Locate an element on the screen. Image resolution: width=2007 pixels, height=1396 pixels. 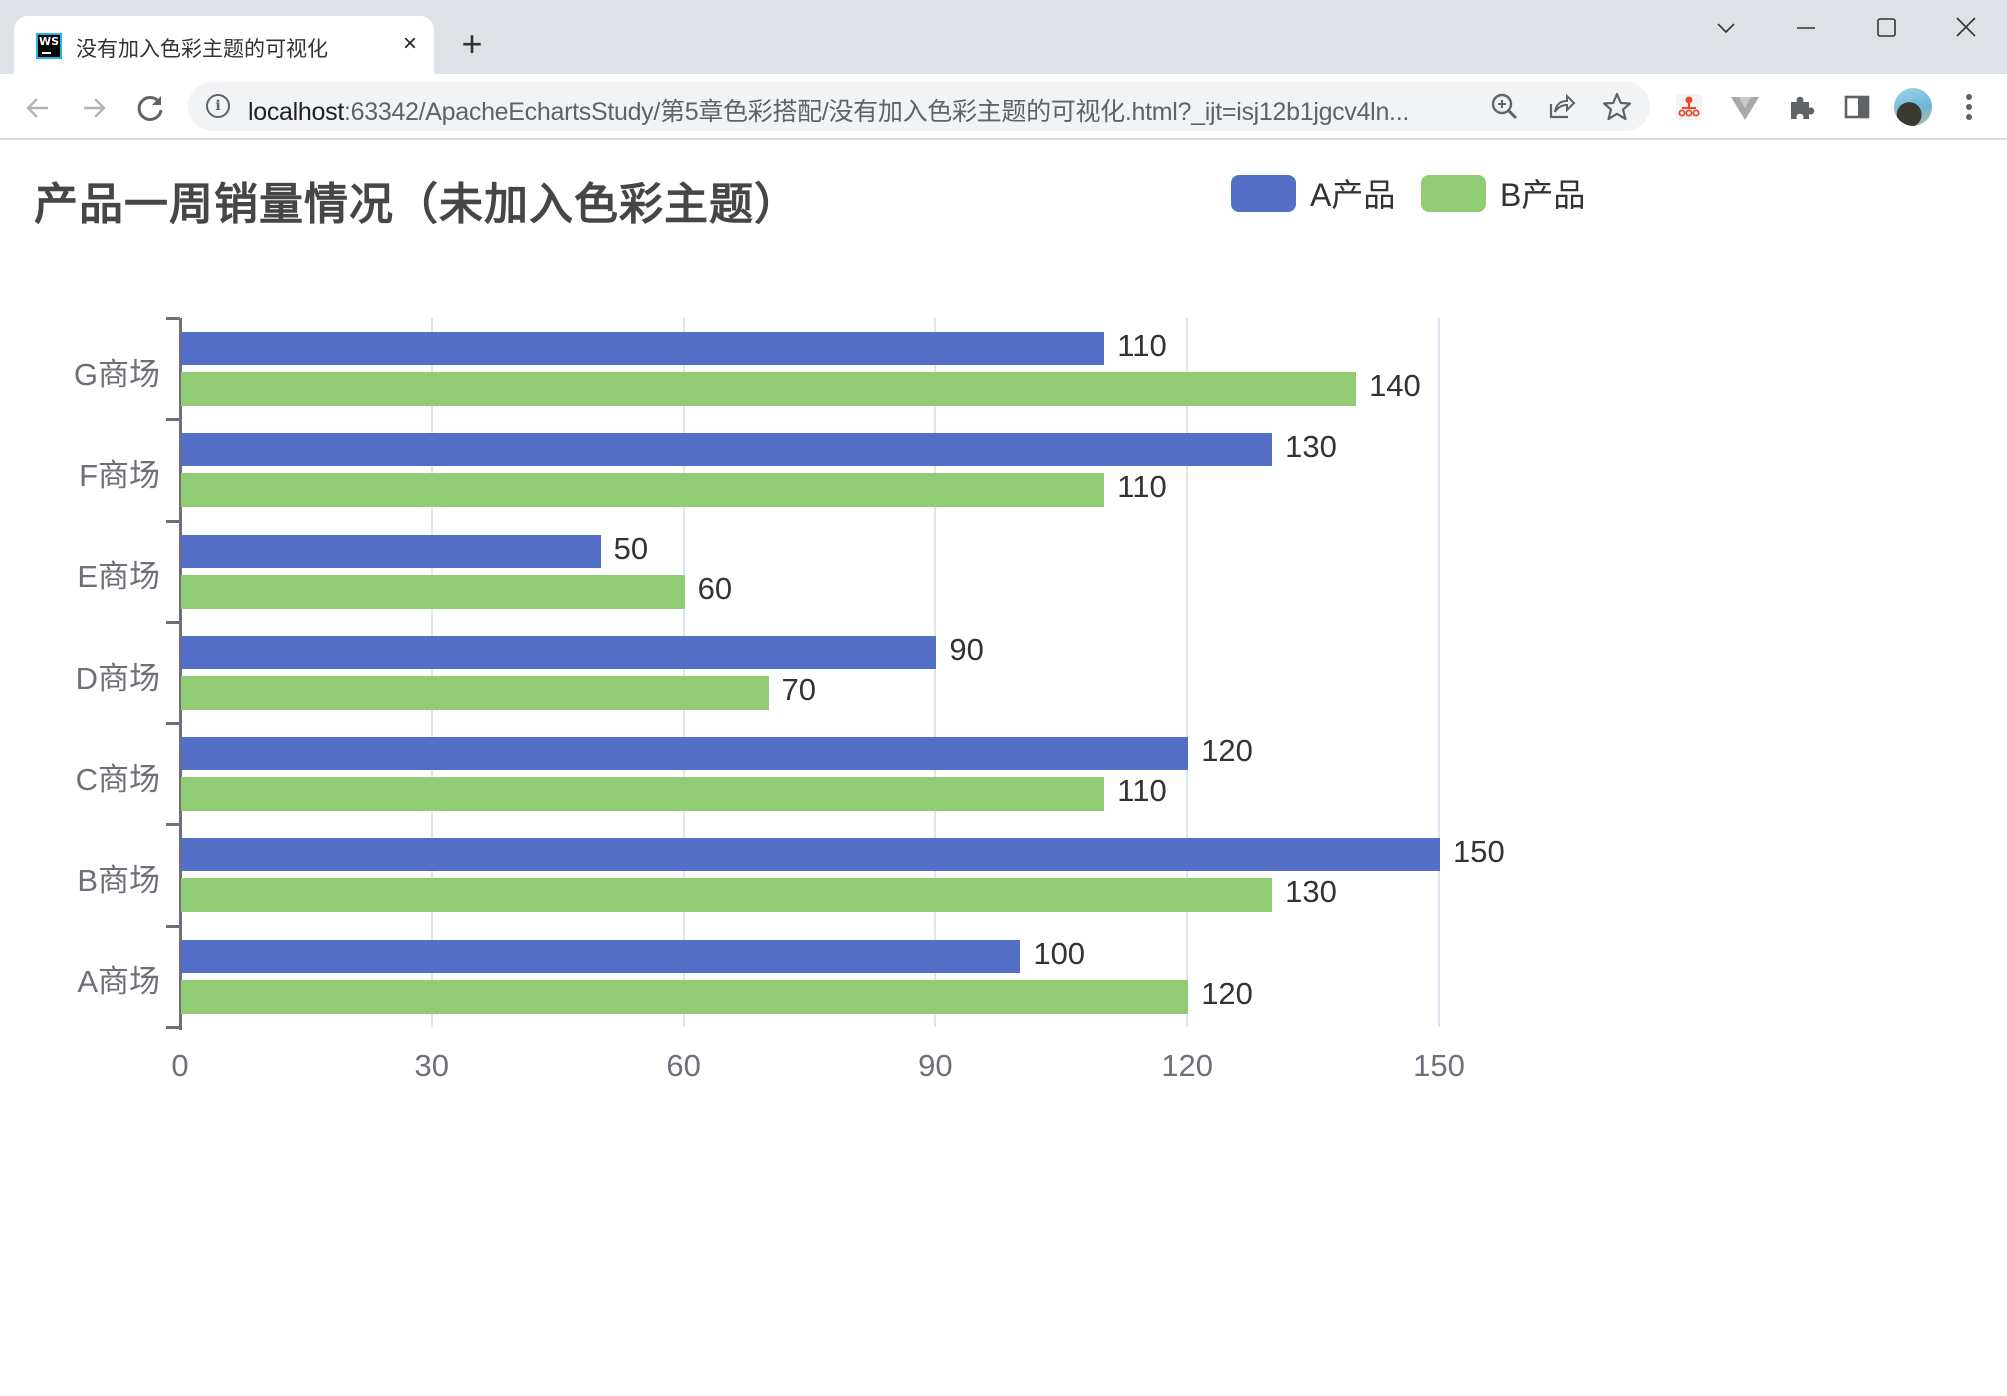
tab-search-chevron-icon is located at coordinates (1726, 28).